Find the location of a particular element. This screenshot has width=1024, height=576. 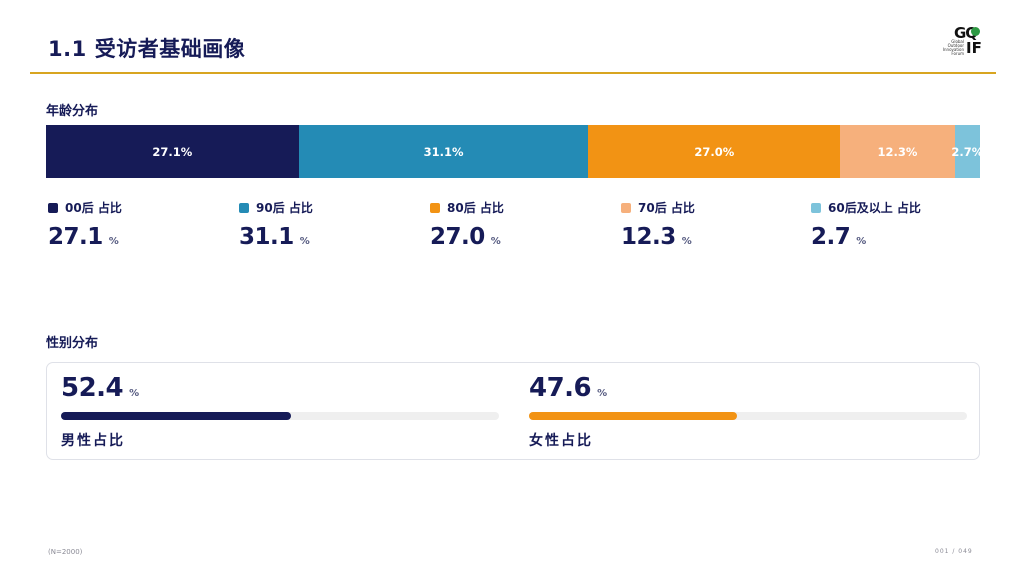

page-indicator: 001 / 049 is located at coordinates (954, 551).